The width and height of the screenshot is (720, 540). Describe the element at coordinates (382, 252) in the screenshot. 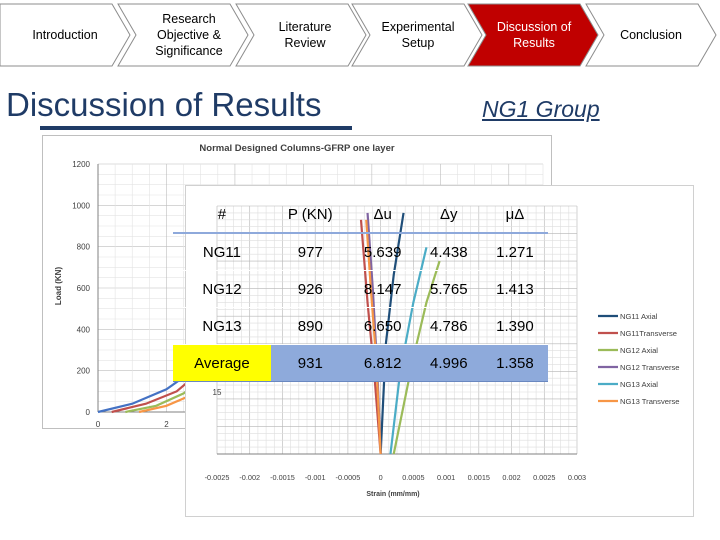

I see `table-cell: 5.639` at that location.